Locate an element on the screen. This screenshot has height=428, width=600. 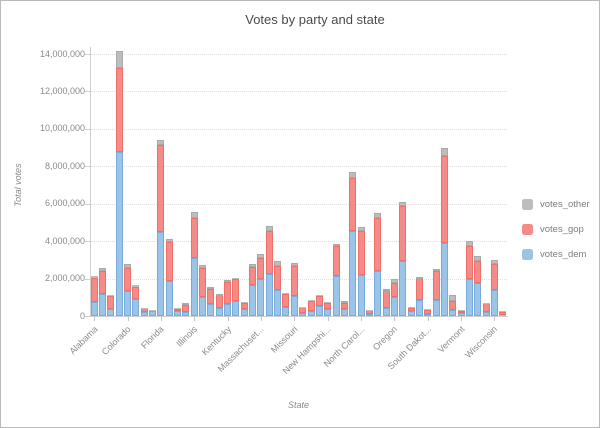
bar-segment-votes-dem-vermont is located at coordinates (461, 314).